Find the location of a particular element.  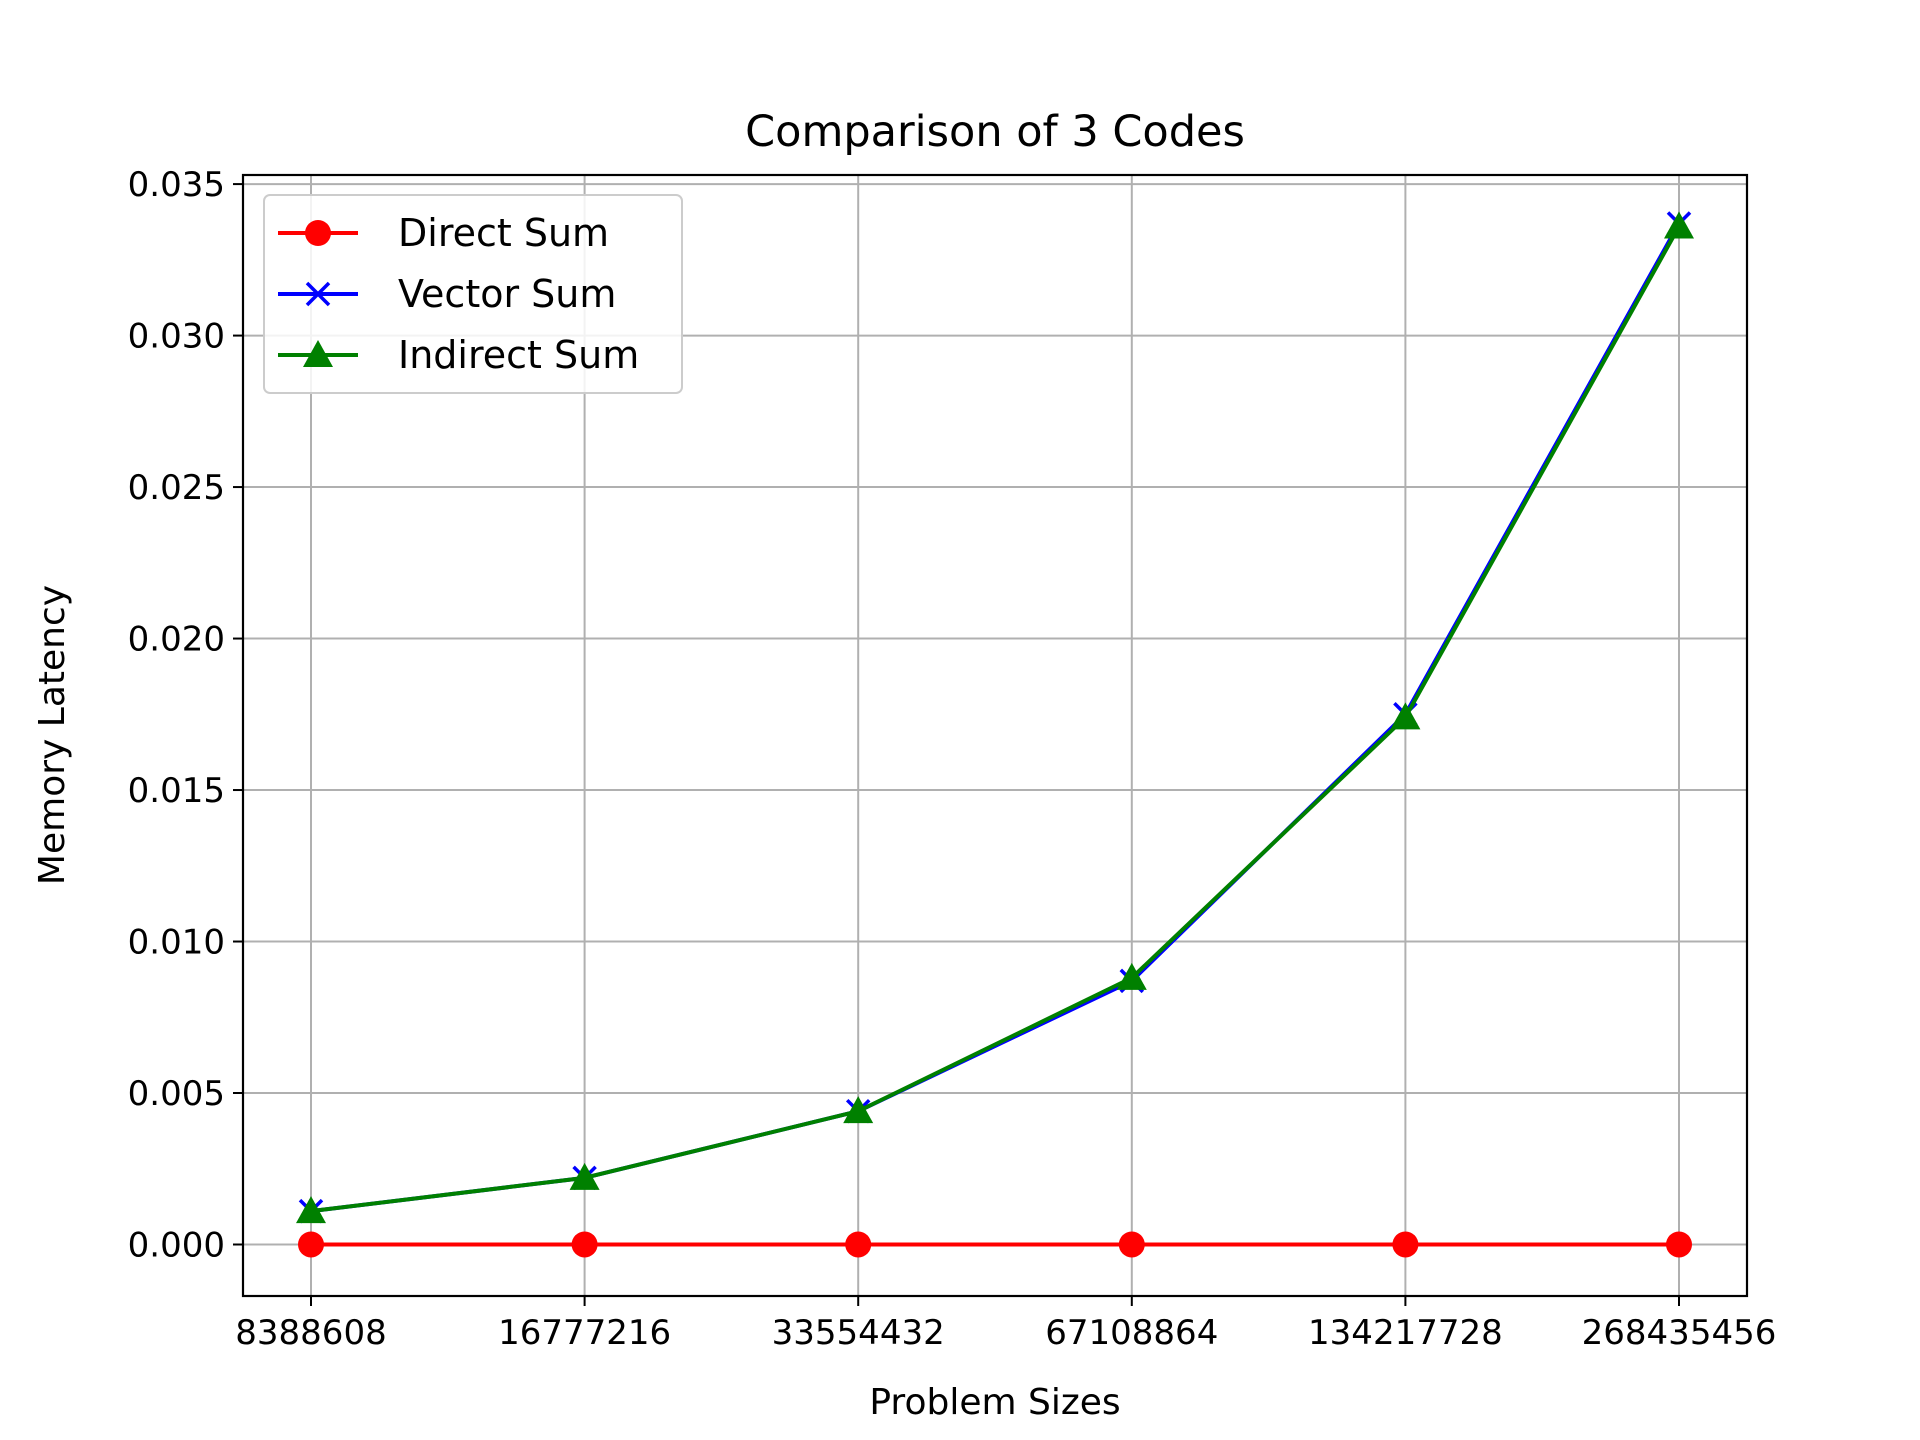

x-tick-label: 8388608 is located at coordinates (310, 1333).